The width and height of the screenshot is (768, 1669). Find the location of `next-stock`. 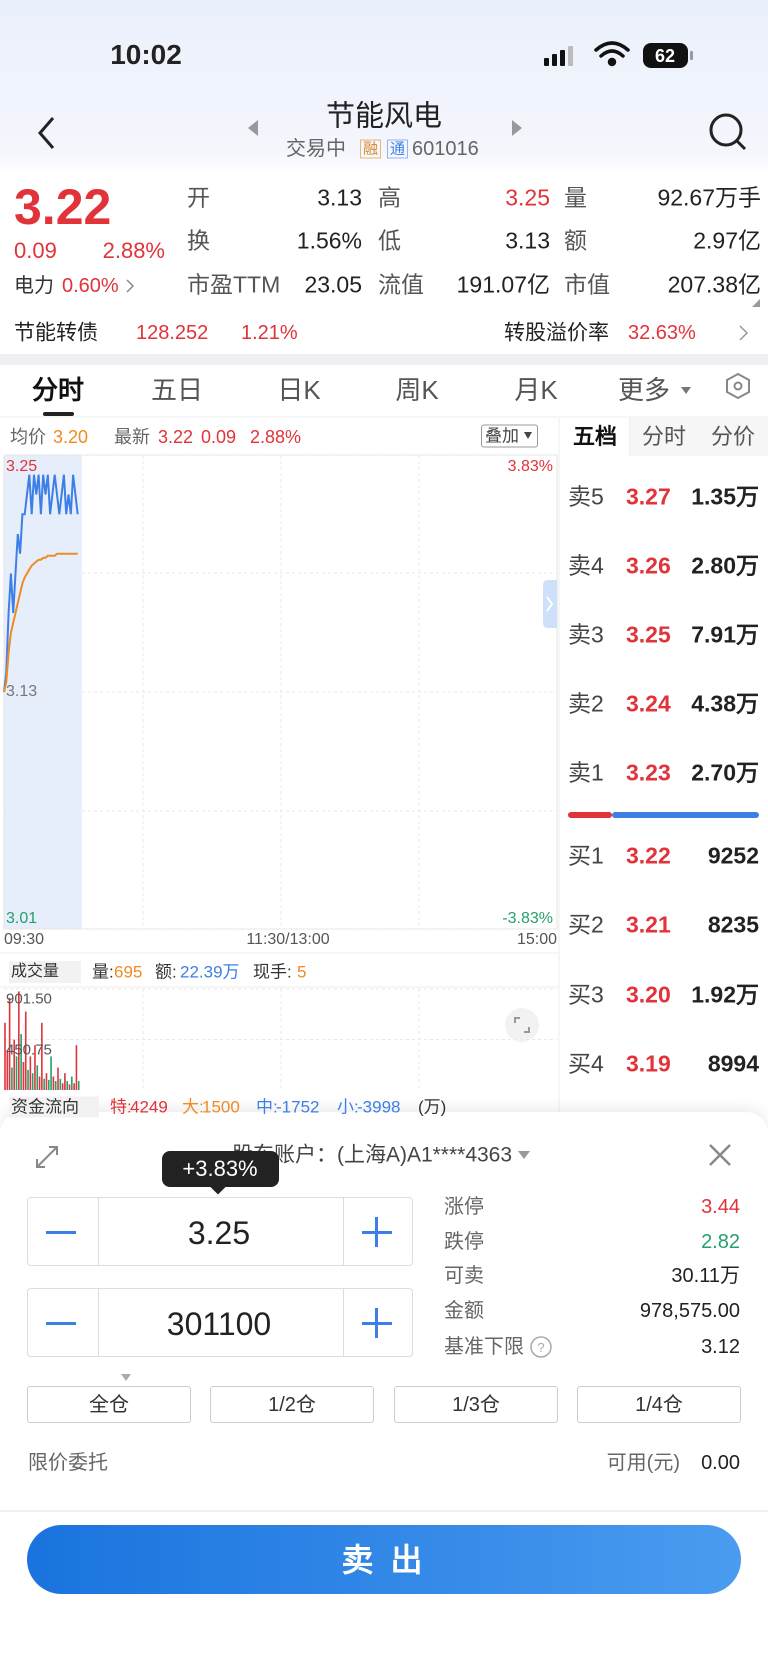

next-stock is located at coordinates (517, 128).